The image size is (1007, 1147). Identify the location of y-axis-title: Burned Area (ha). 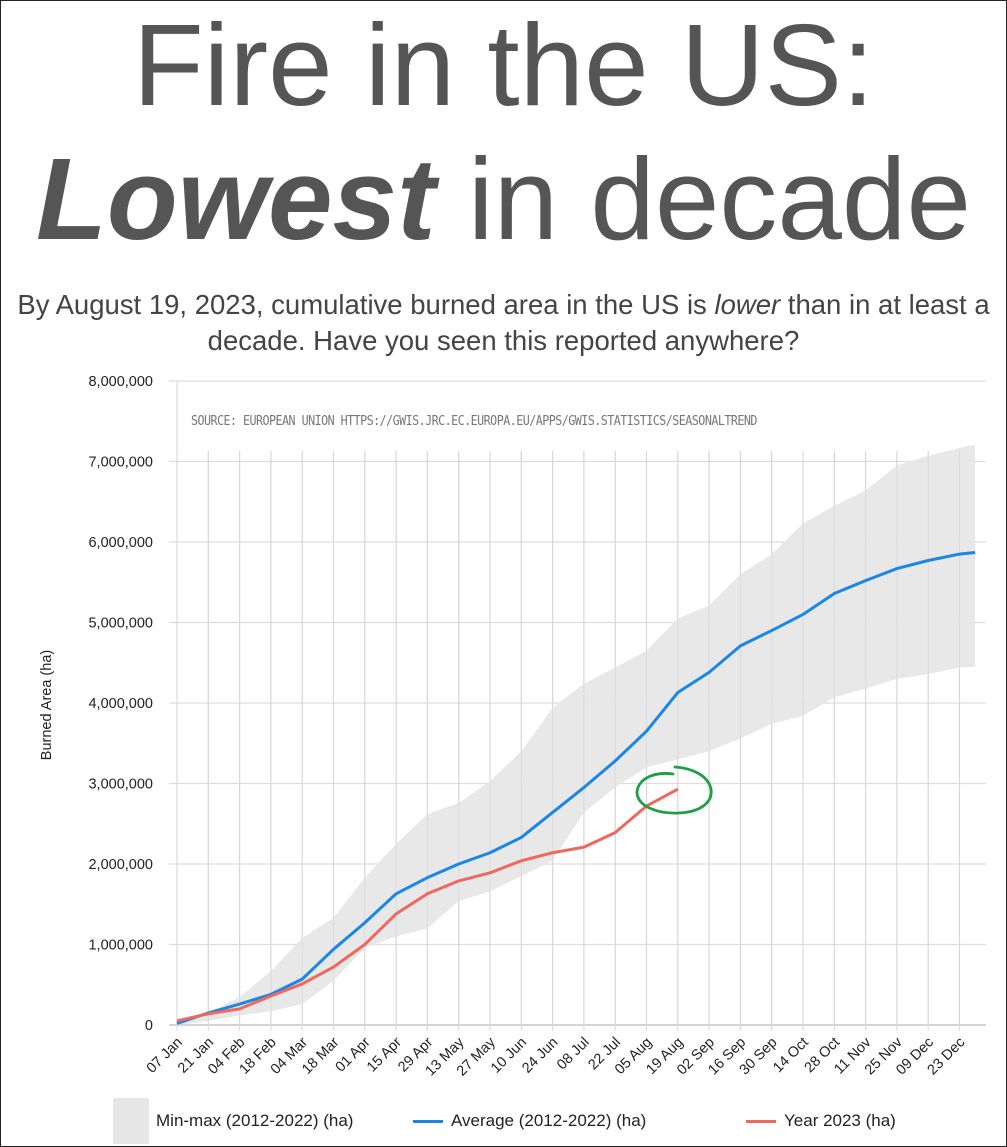
(47, 705).